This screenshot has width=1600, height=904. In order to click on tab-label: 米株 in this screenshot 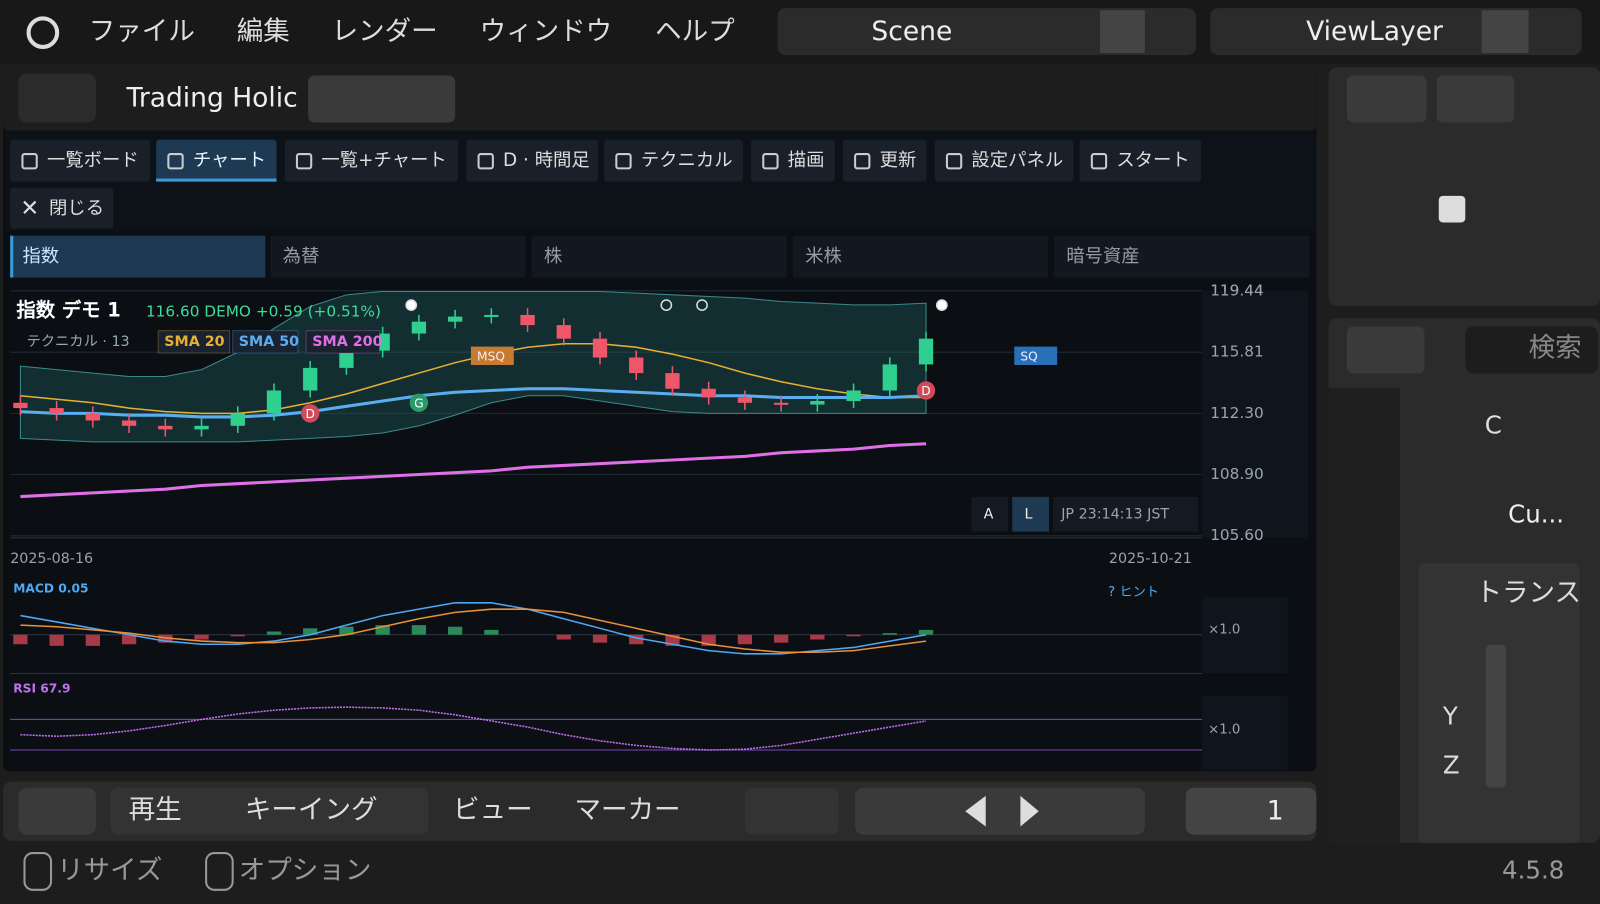, I will do `click(823, 256)`.